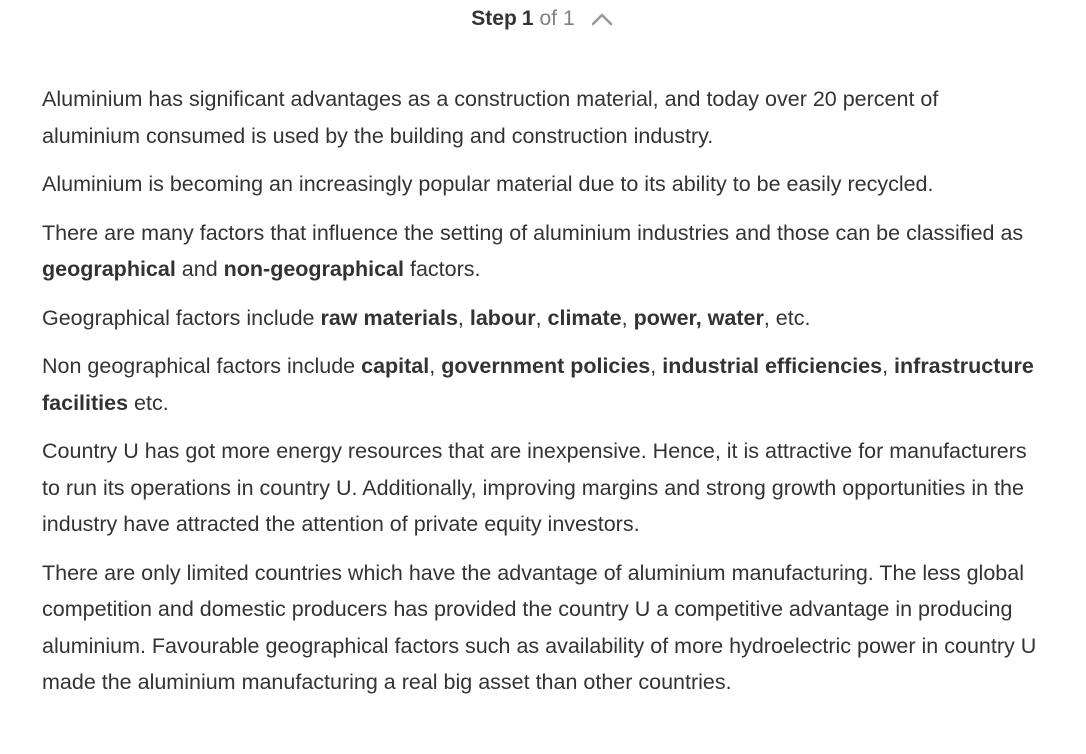 The image size is (1086, 754). I want to click on term-climate: climate, so click(584, 317).